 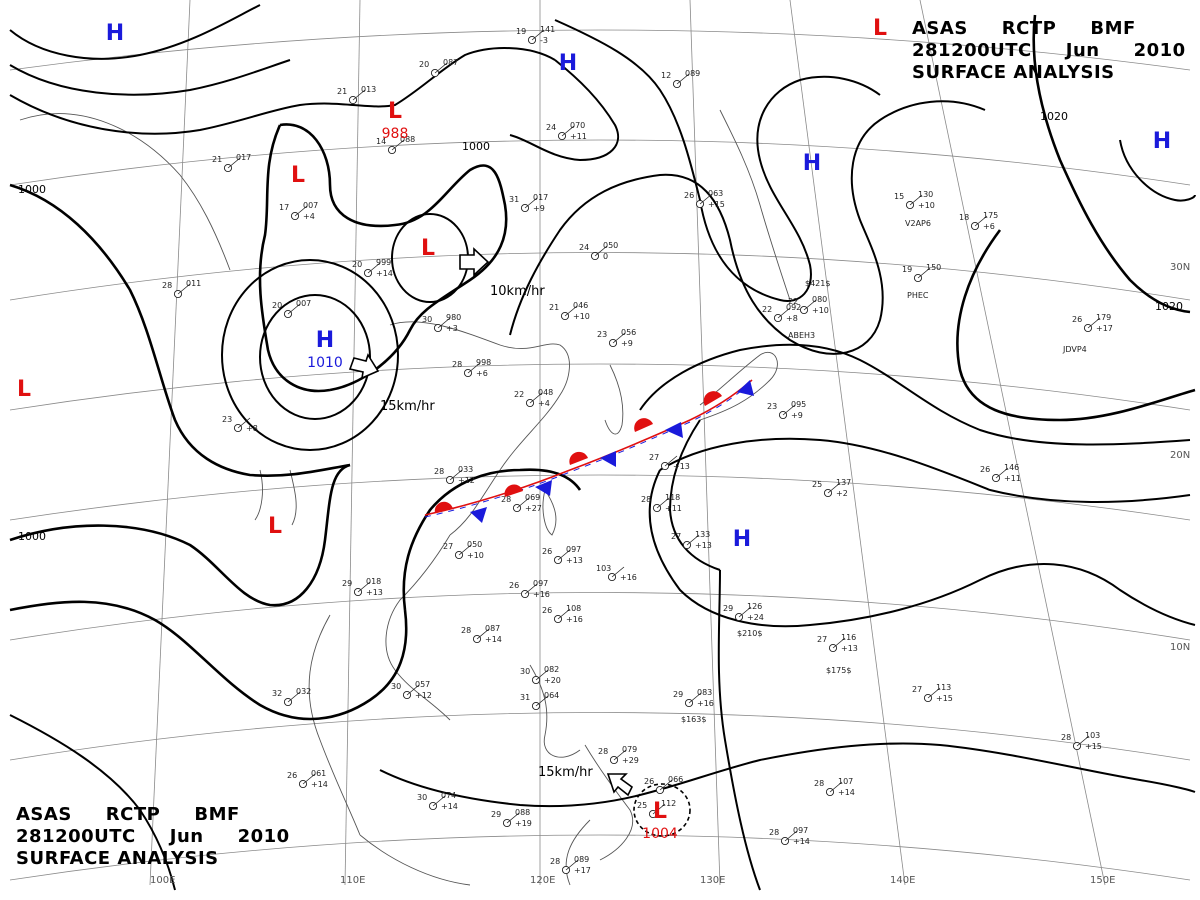 What do you see at coordinates (918, 295) in the screenshot?
I see `station-code: PHEC` at bounding box center [918, 295].